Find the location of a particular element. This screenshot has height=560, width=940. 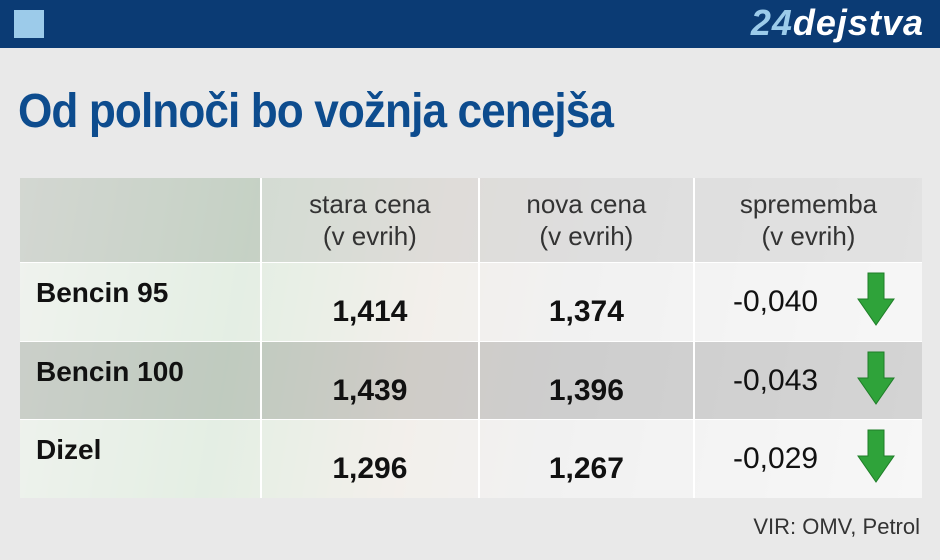

header-text: stara cena is located at coordinates (370, 203).